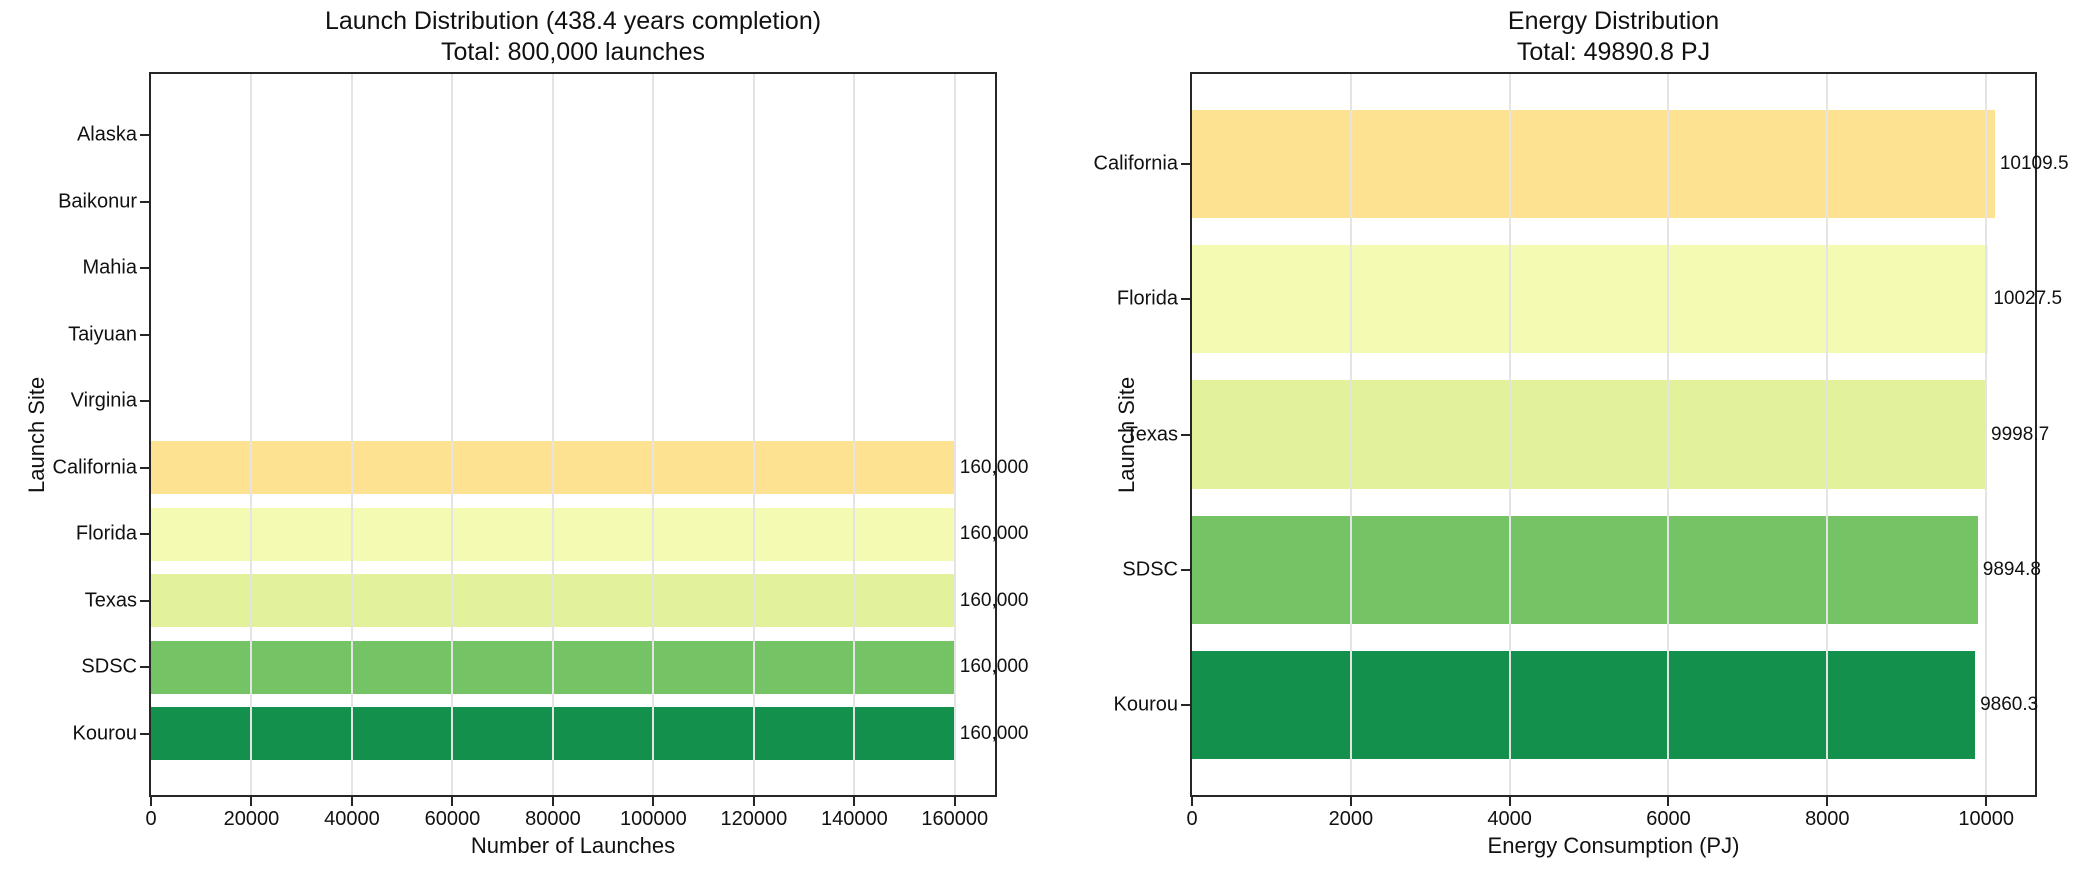 This screenshot has width=2080, height=877. Describe the element at coordinates (653, 819) in the screenshot. I see `x-tick-label: 100000` at that location.